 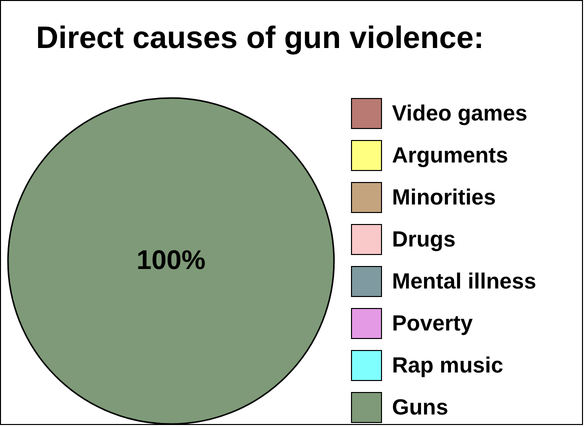 I want to click on legend-label: Drugs, so click(x=424, y=239).